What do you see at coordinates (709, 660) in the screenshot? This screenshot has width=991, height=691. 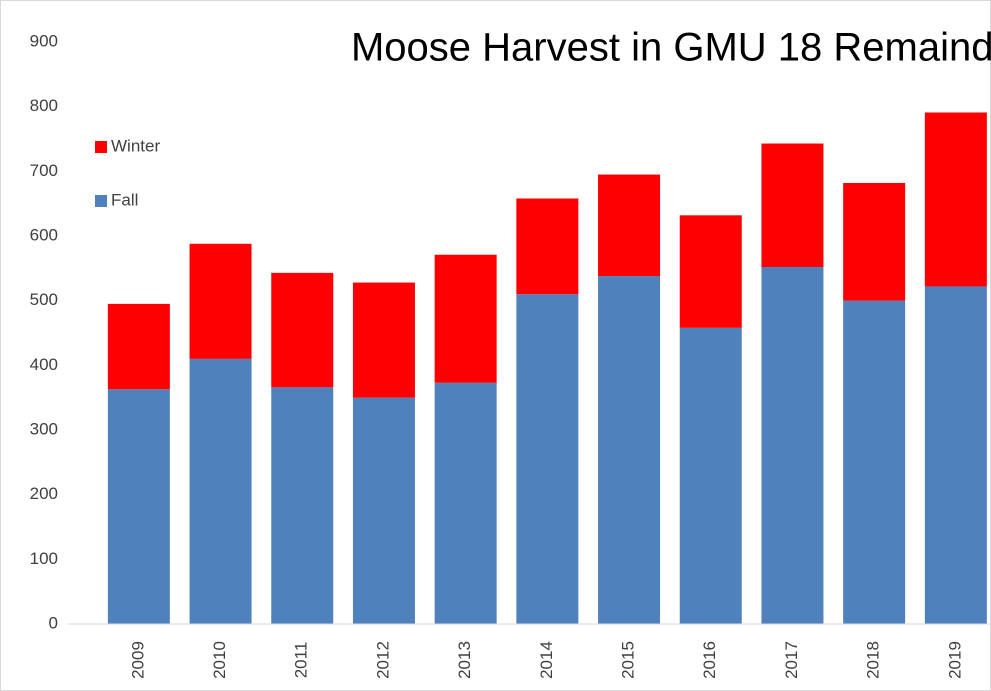 I see `x-tick-label: 2016` at bounding box center [709, 660].